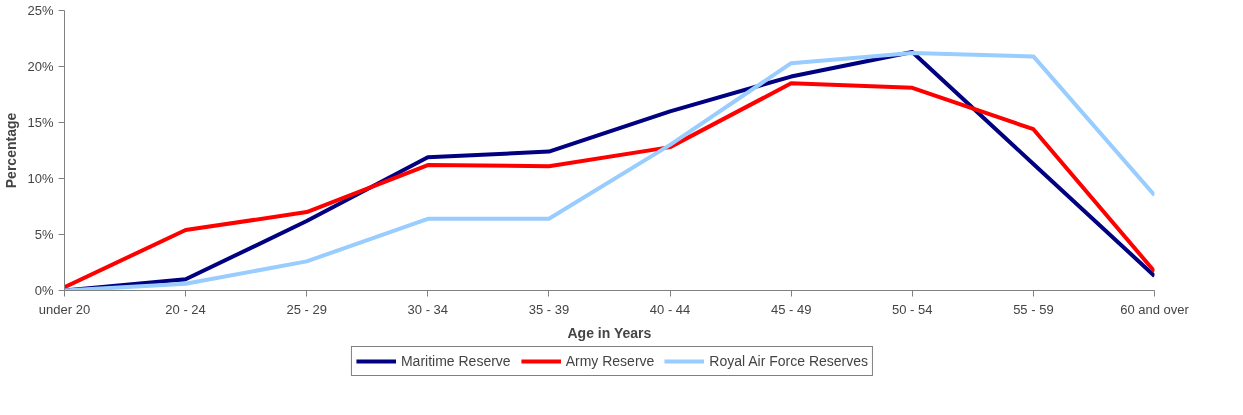 This screenshot has height=415, width=1243. What do you see at coordinates (40, 10) in the screenshot?
I see `y-tick-label: 25%` at bounding box center [40, 10].